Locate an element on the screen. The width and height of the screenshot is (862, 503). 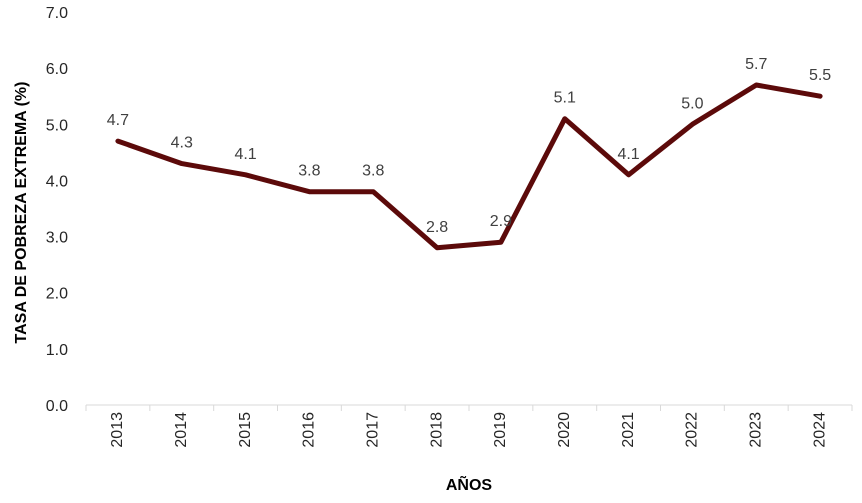
y-tick-label: 5.0 is located at coordinates (57, 125).